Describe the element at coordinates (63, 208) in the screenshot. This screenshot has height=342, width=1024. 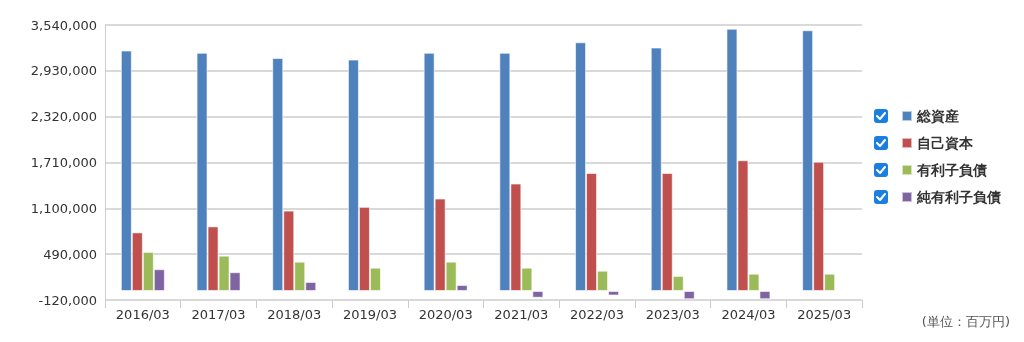
I see `y-tick-label: 1,100,000` at that location.